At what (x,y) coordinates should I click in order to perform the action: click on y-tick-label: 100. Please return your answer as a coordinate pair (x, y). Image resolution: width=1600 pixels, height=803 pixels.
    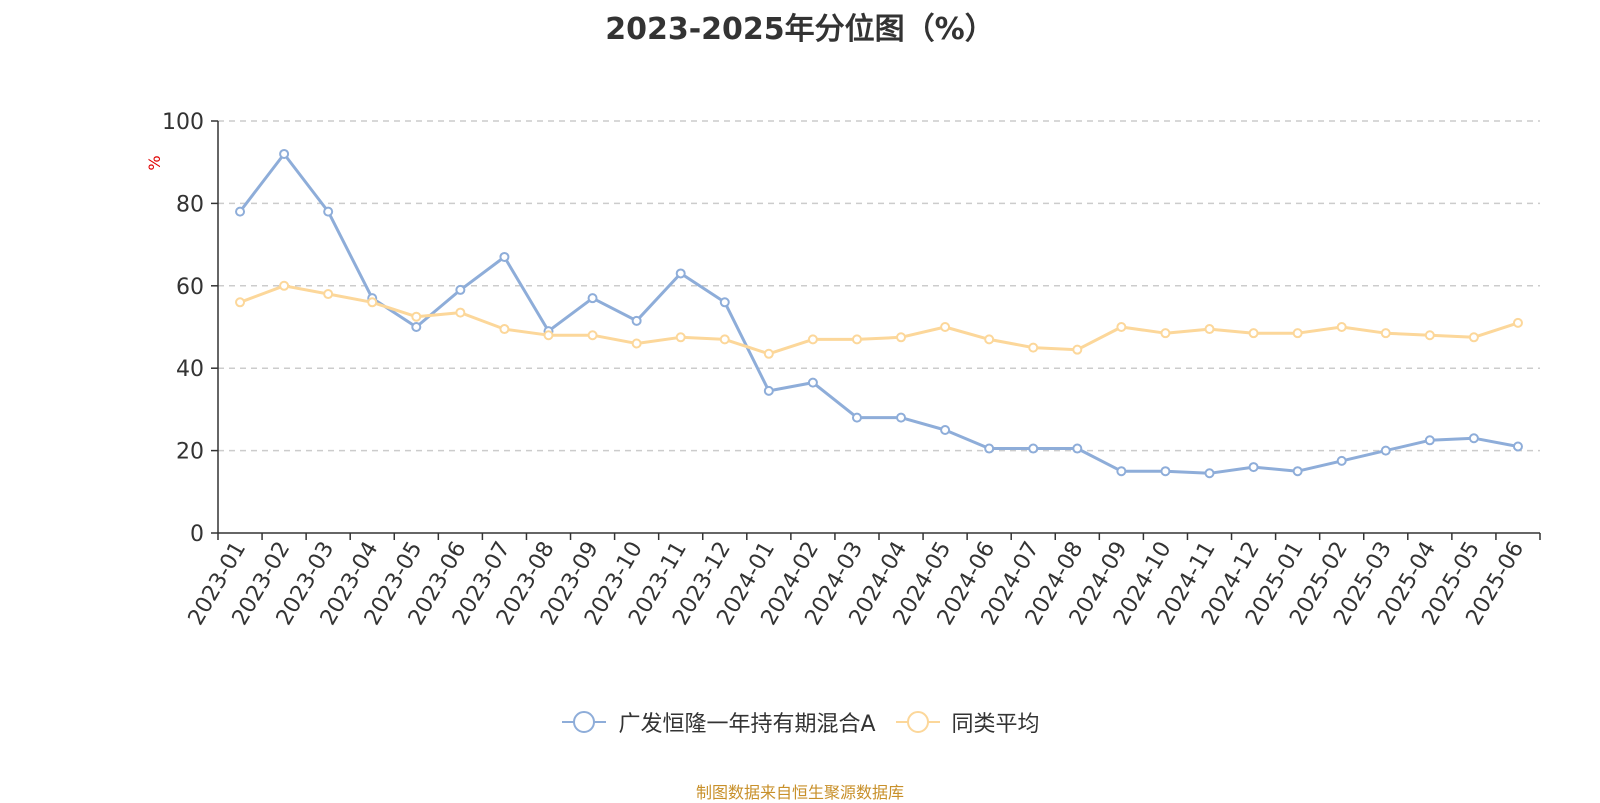
    Looking at the image, I should click on (183, 122).